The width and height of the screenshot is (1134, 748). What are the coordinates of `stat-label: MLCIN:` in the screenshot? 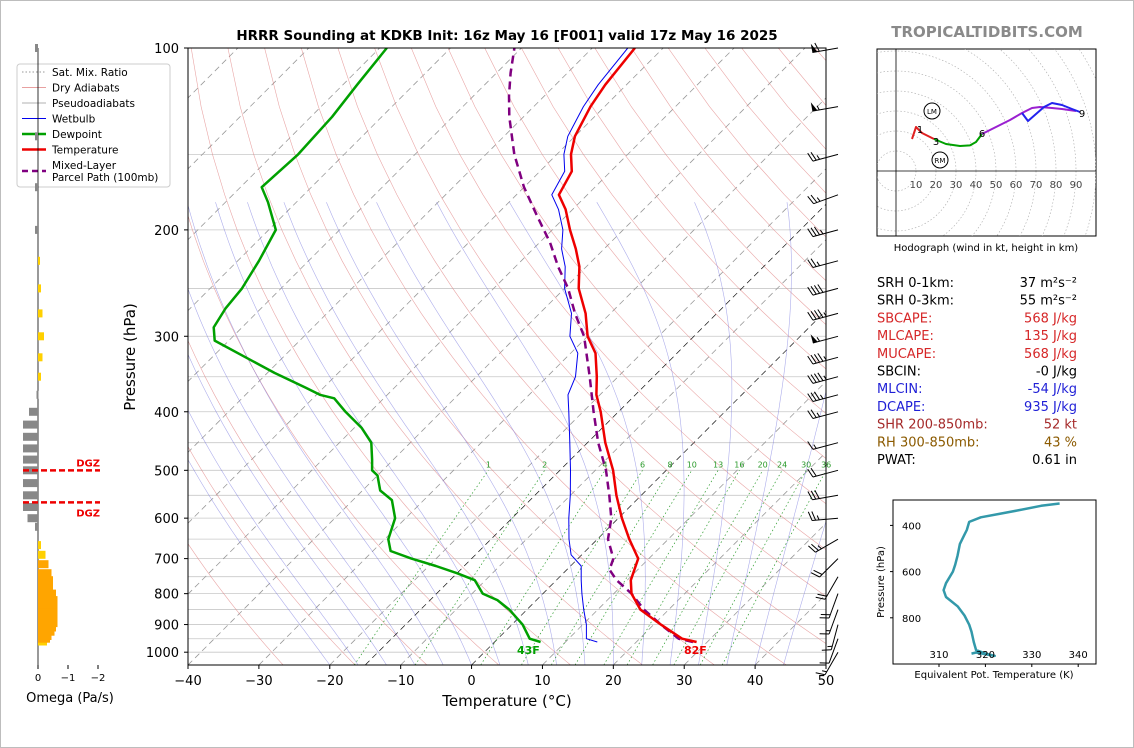 It's located at (899, 389).